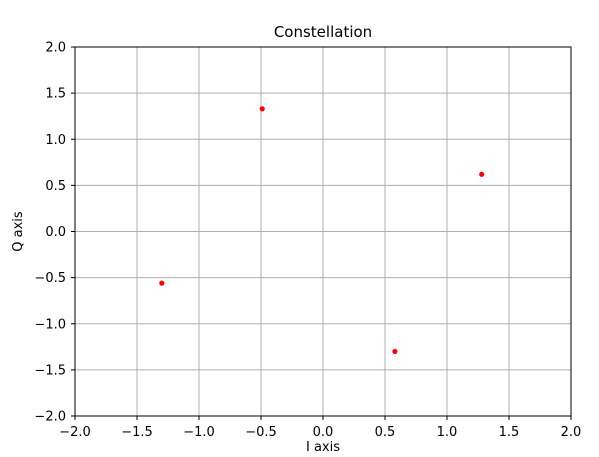 The width and height of the screenshot is (599, 457). What do you see at coordinates (50, 278) in the screenshot?
I see `y-tick-label: −0.5` at bounding box center [50, 278].